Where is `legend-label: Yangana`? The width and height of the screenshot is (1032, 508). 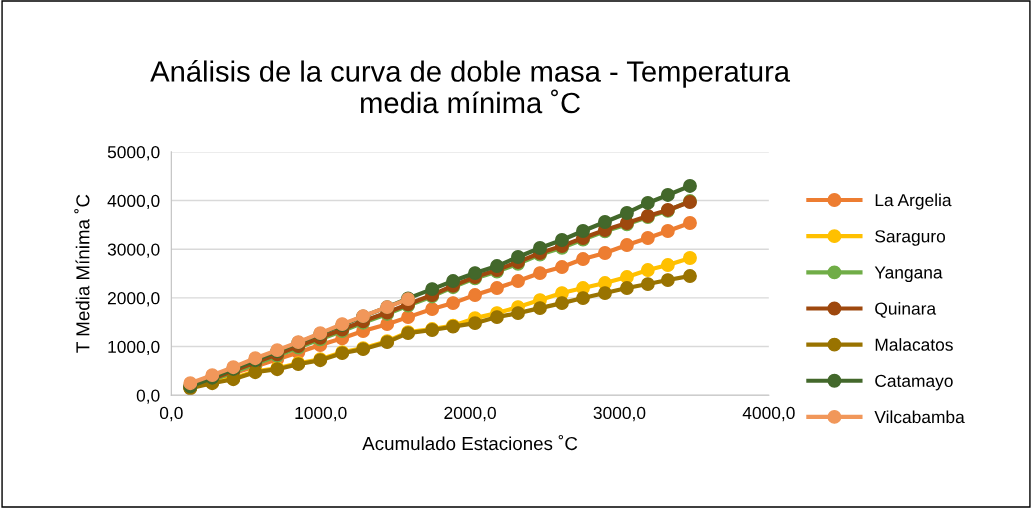
legend-label: Yangana is located at coordinates (908, 274).